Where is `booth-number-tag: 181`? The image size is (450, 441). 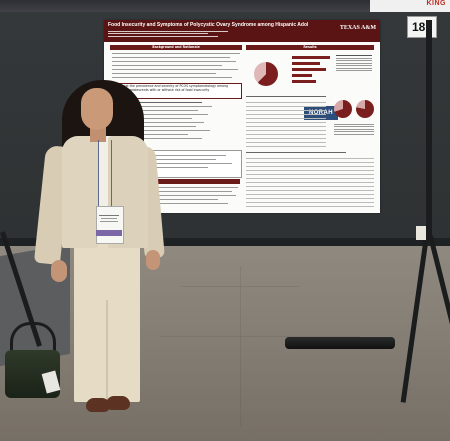
booth-number-tag: 181 is located at coordinates (422, 27).